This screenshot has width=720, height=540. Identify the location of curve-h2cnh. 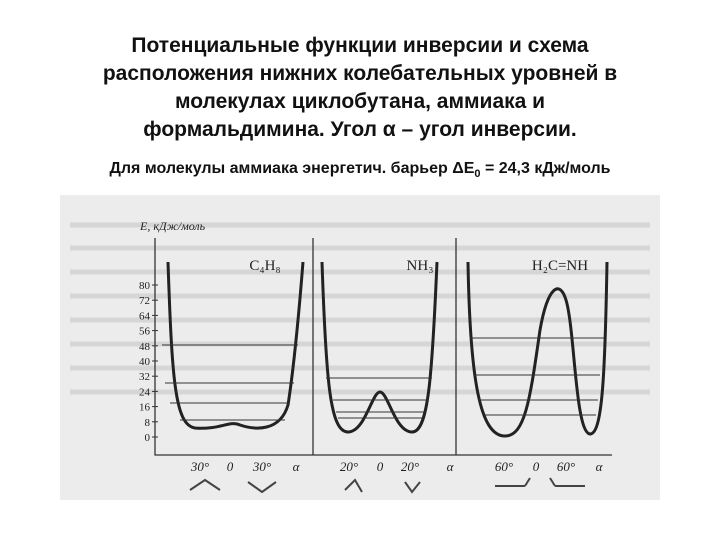
(537, 349).